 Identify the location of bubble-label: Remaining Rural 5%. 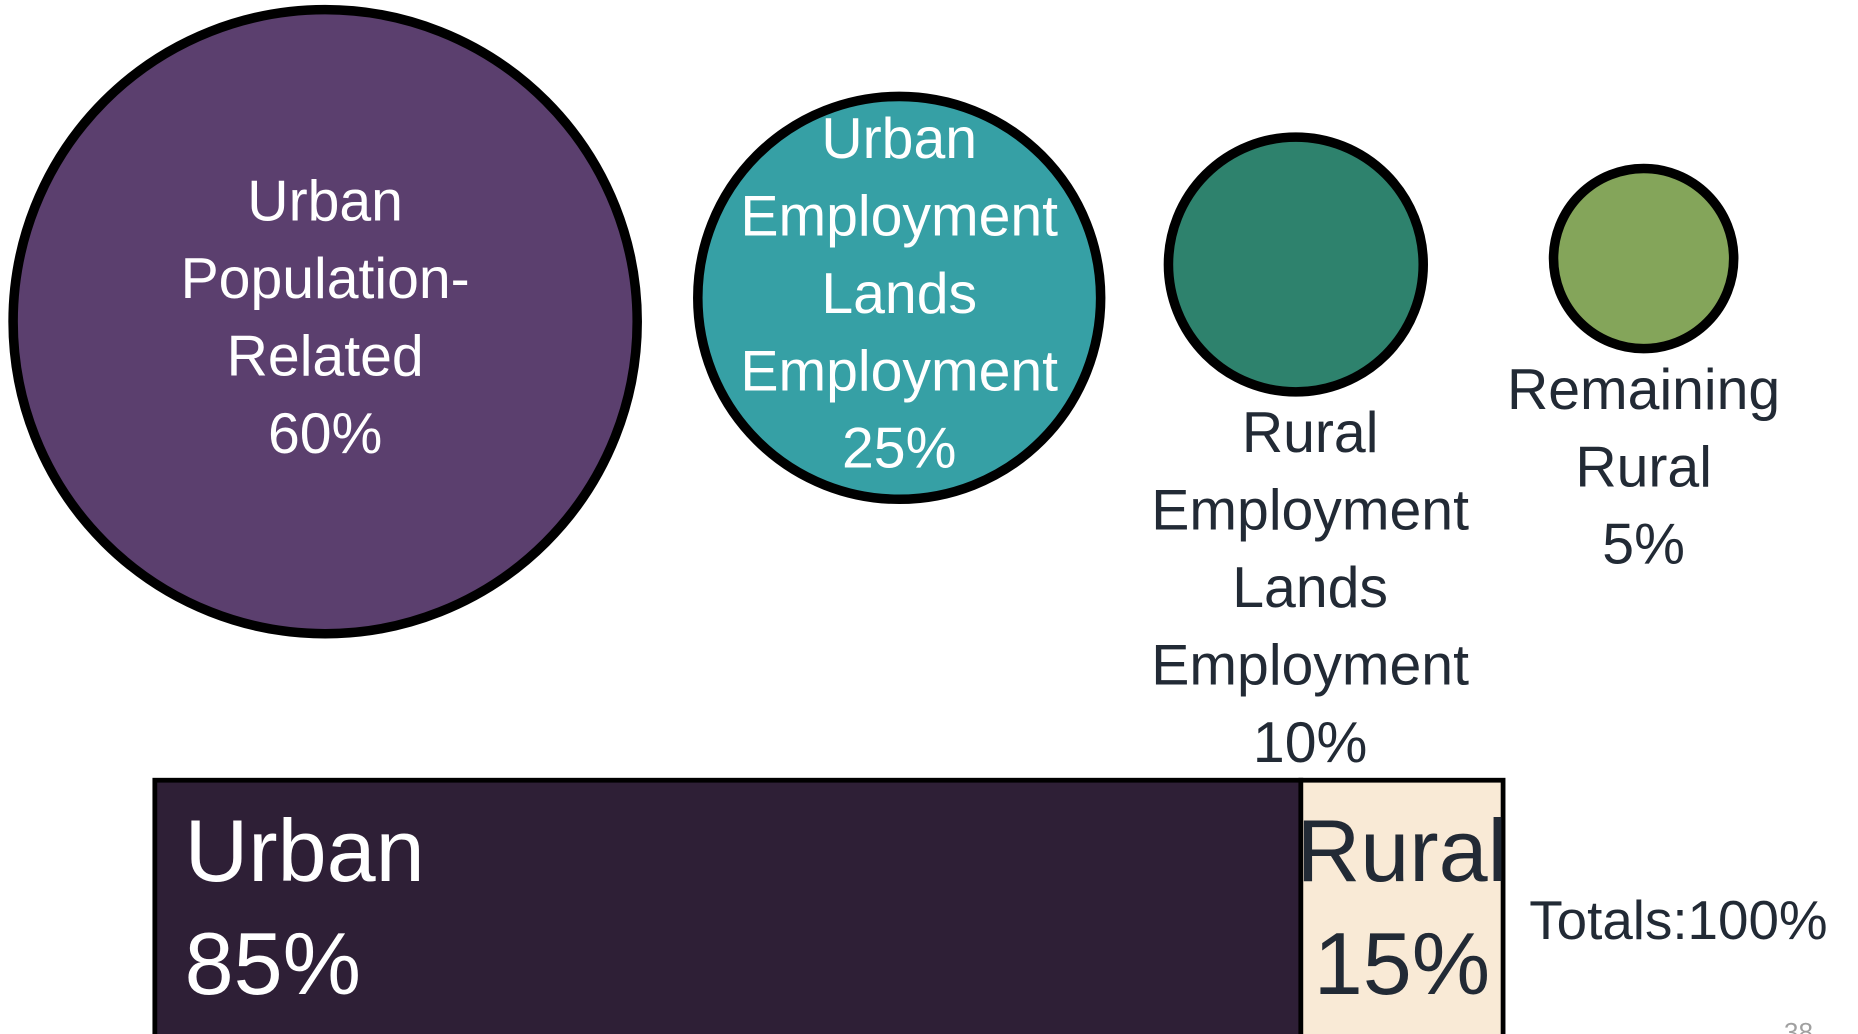
(1643, 467).